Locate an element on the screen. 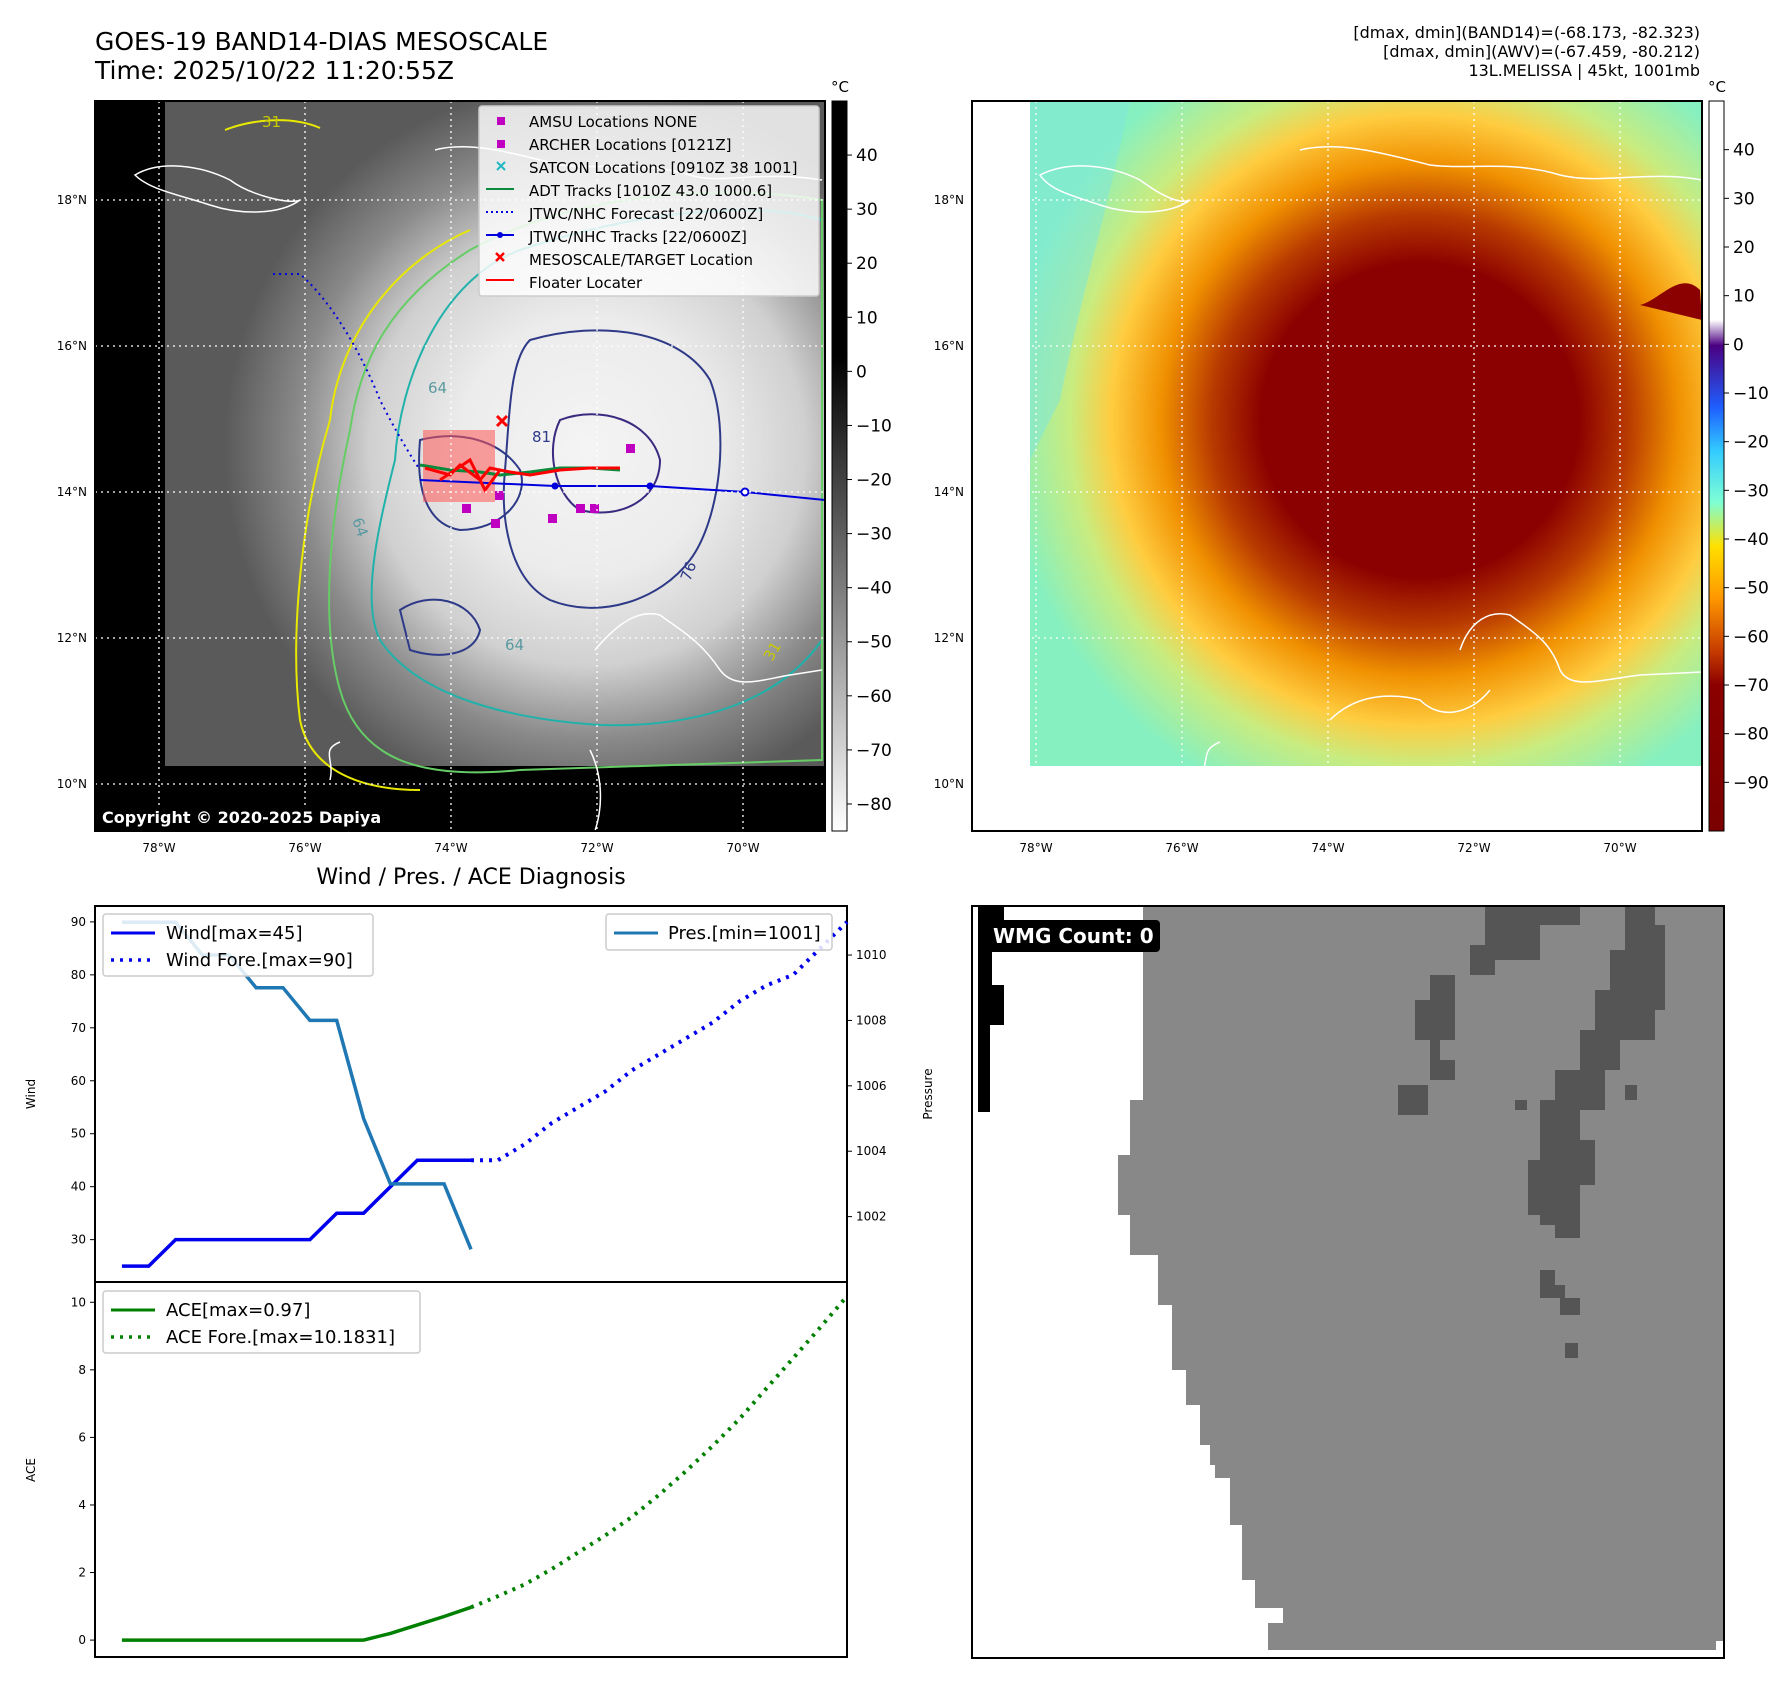  title-line-2: Time: 2025/10/22 11:20:55Z is located at coordinates (274, 70).